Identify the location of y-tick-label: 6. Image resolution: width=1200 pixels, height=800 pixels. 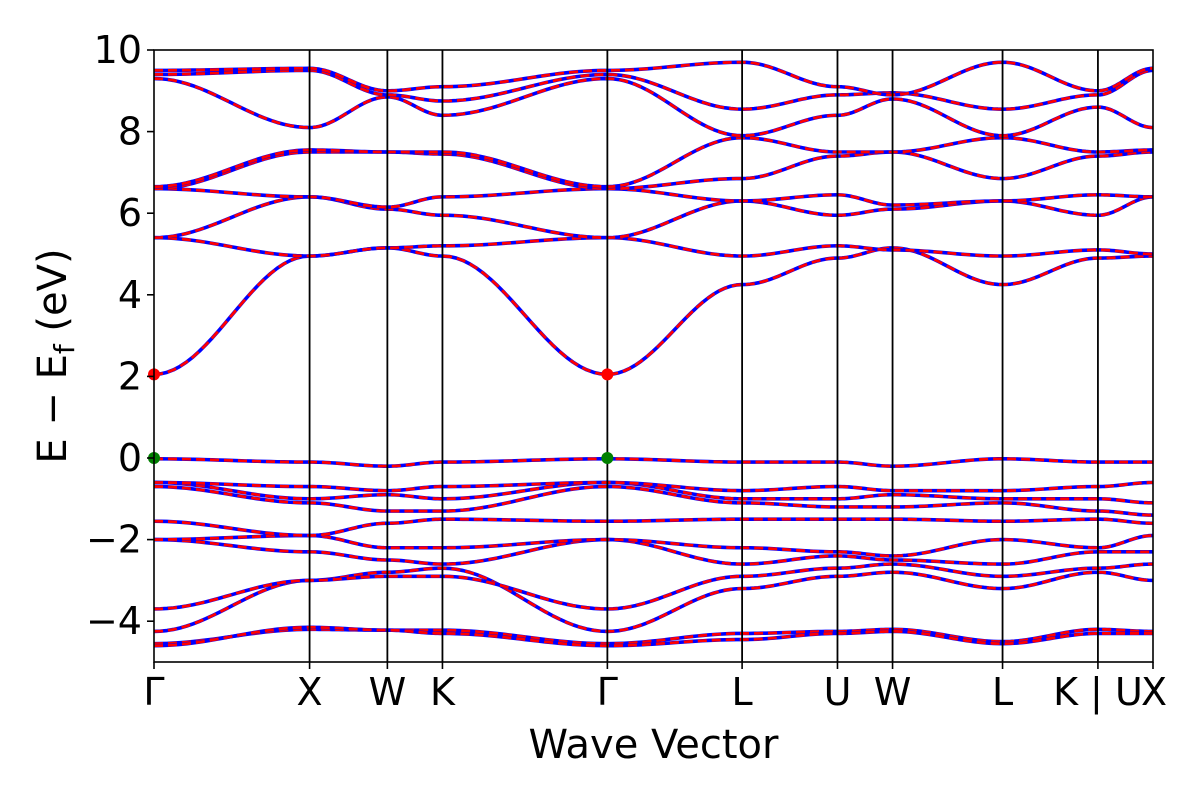
(130, 213).